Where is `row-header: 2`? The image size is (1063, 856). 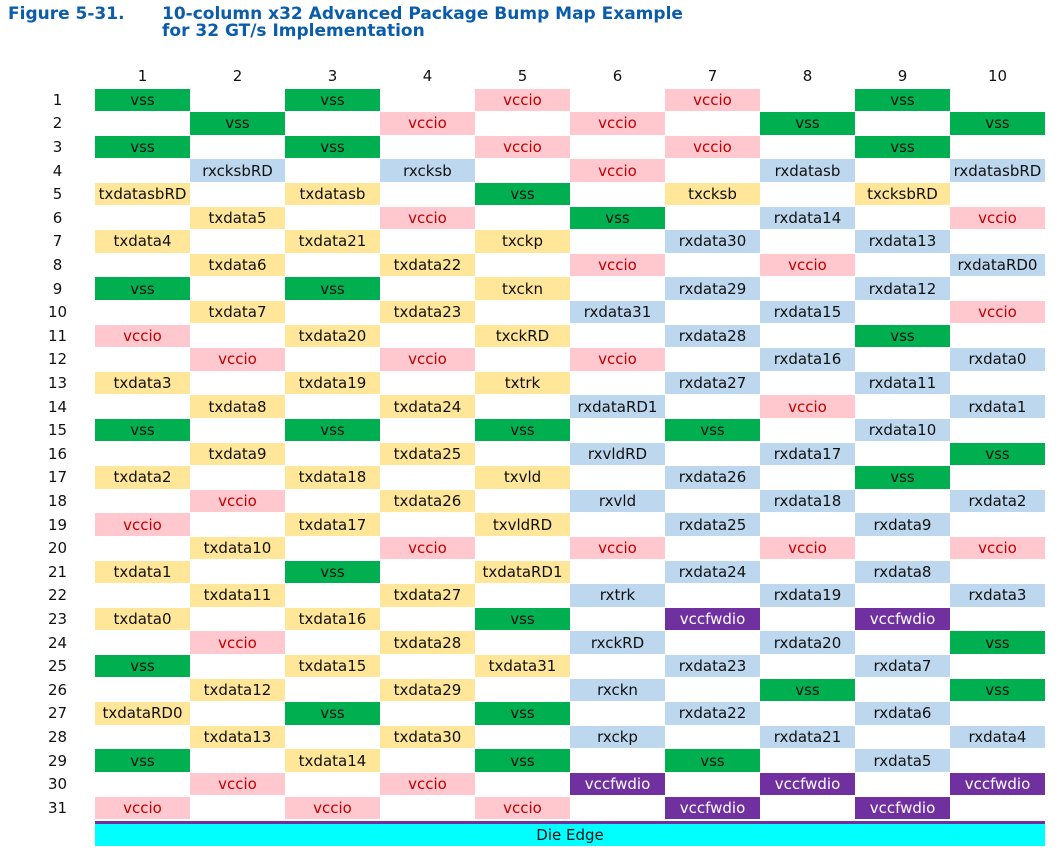
row-header: 2 is located at coordinates (57, 123).